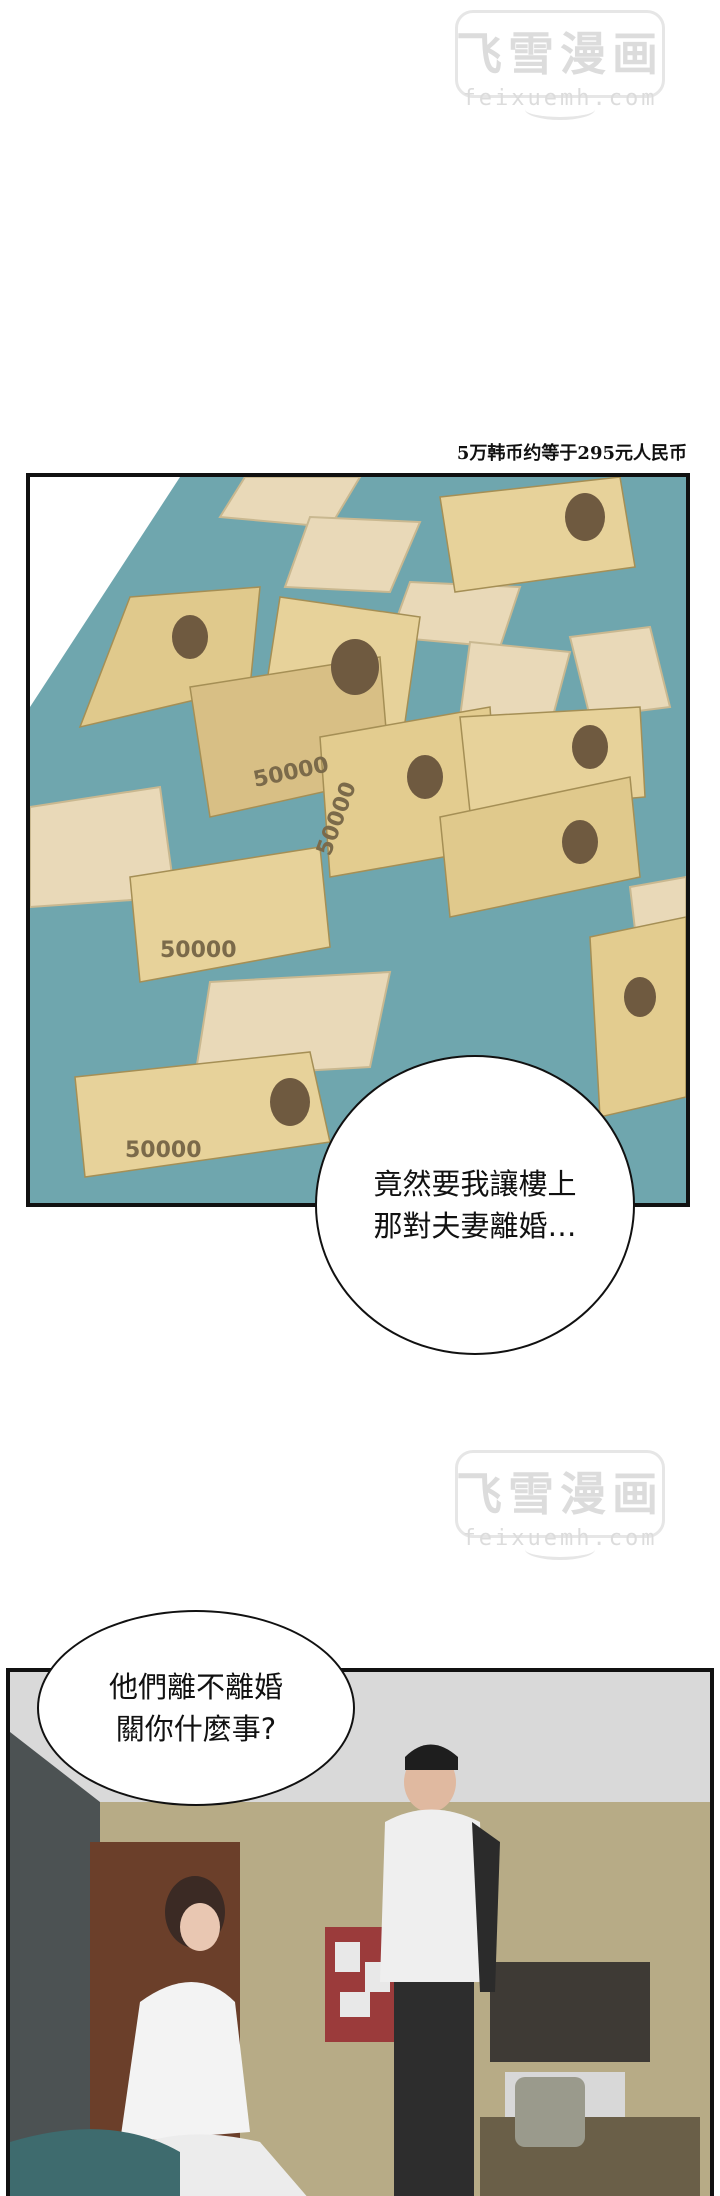 Image resolution: width=720 pixels, height=2196 pixels. Describe the element at coordinates (95, 2162) in the screenshot. I see `bed` at that location.